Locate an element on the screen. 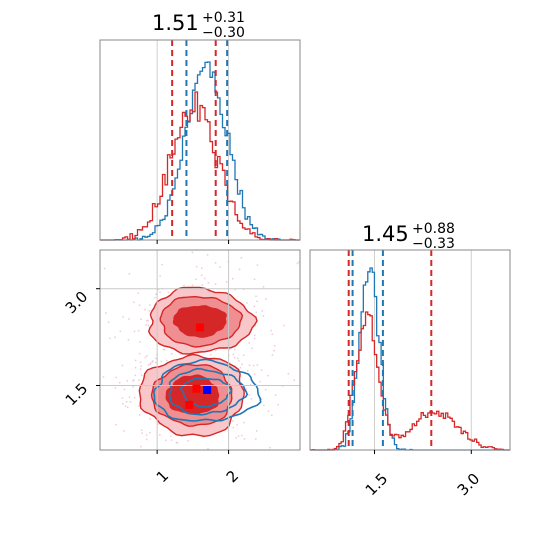 This screenshot has height=550, width=550. panel-bottom-right is located at coordinates (410, 351).